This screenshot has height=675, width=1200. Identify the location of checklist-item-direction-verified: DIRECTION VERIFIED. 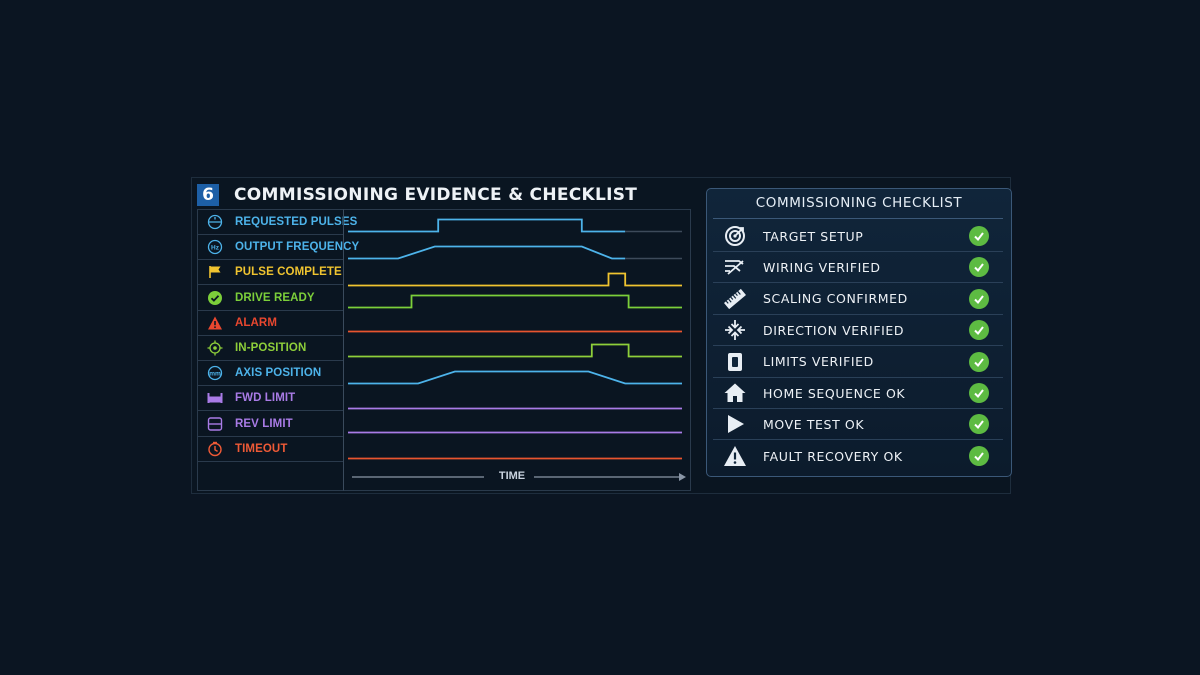
(858, 331).